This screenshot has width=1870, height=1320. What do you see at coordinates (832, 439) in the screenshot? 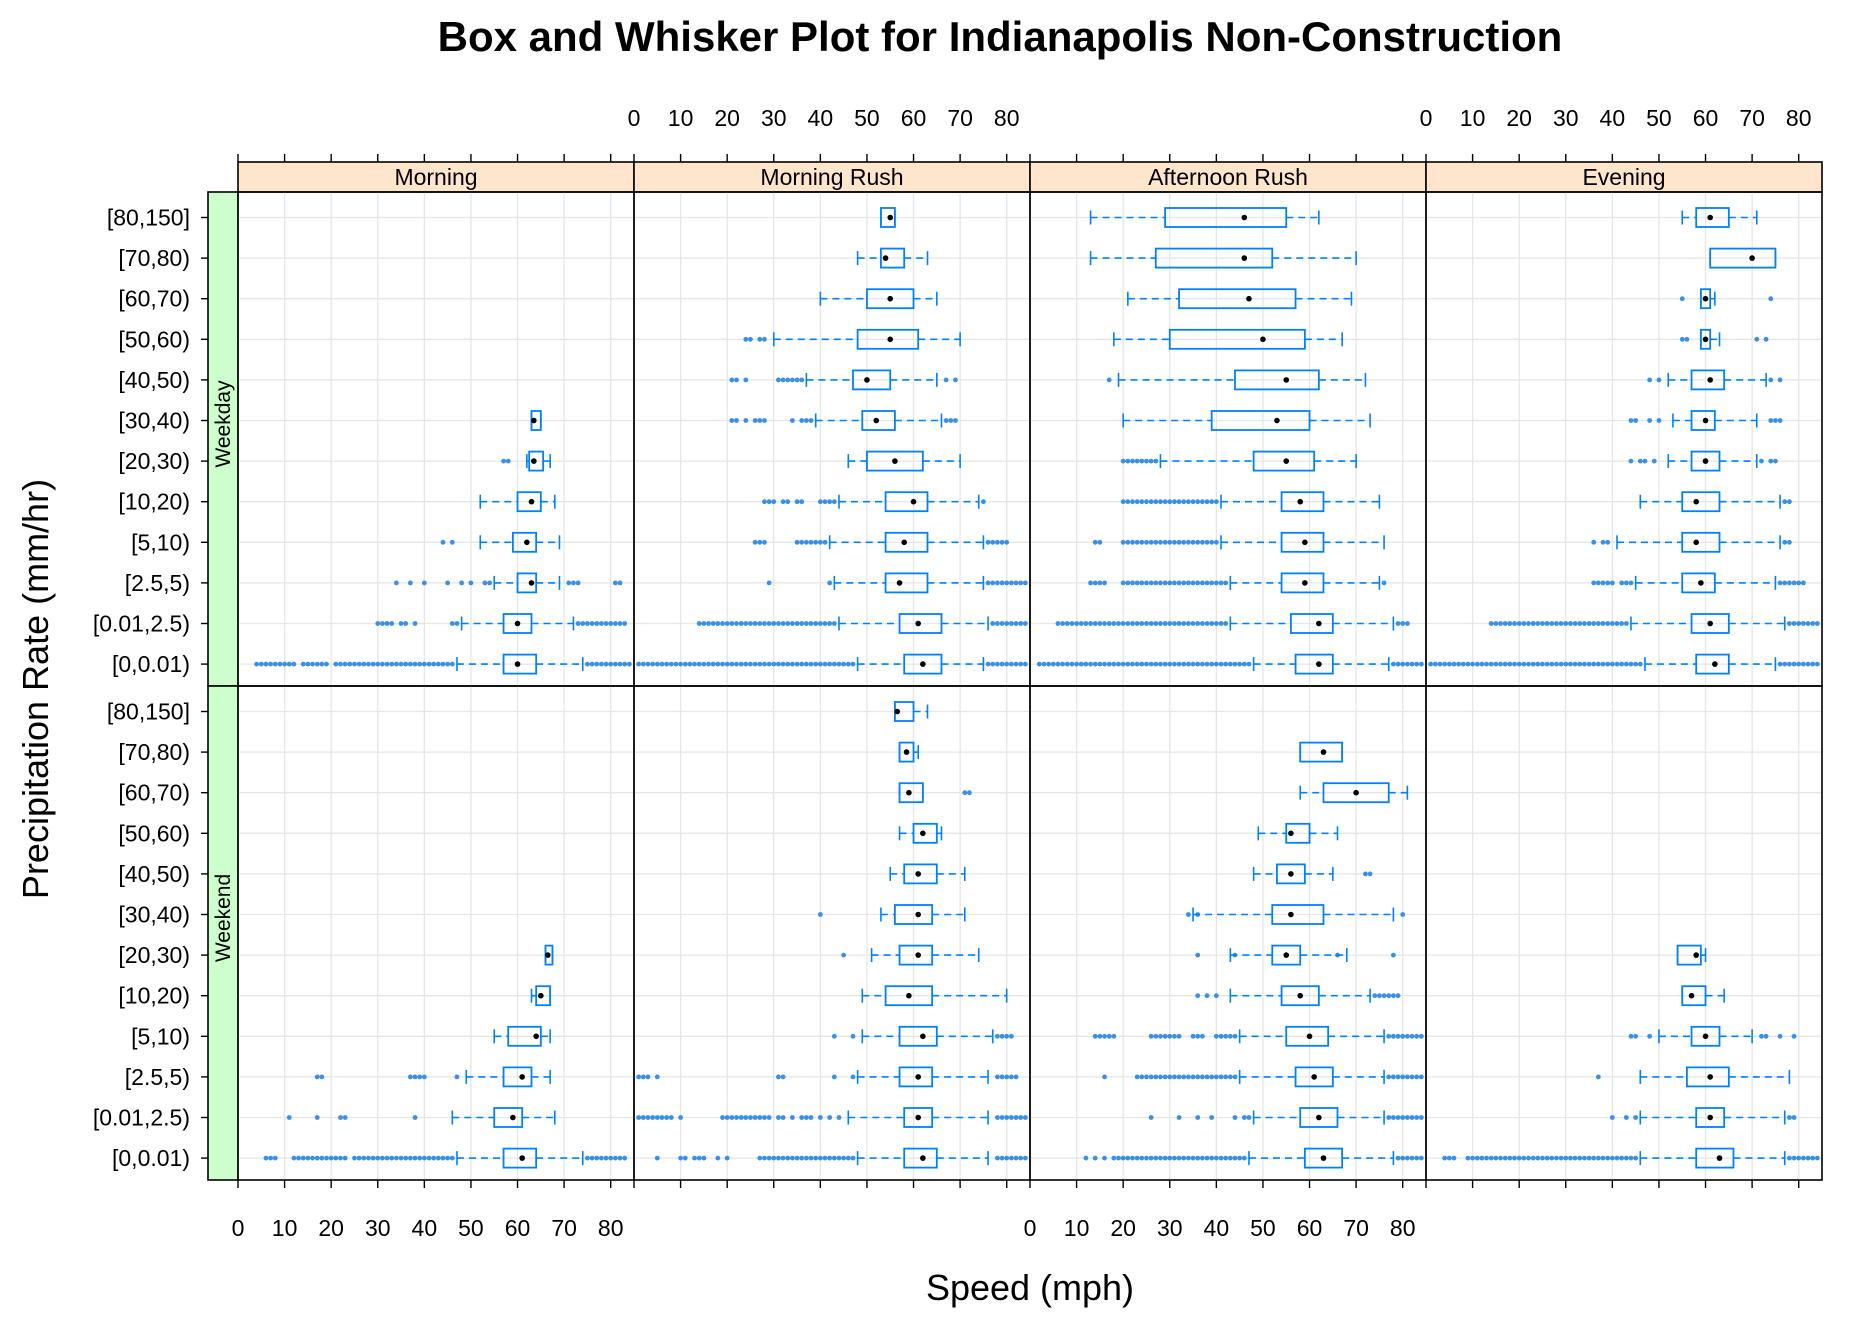
I see `panel-weekday-morning-rush` at bounding box center [832, 439].